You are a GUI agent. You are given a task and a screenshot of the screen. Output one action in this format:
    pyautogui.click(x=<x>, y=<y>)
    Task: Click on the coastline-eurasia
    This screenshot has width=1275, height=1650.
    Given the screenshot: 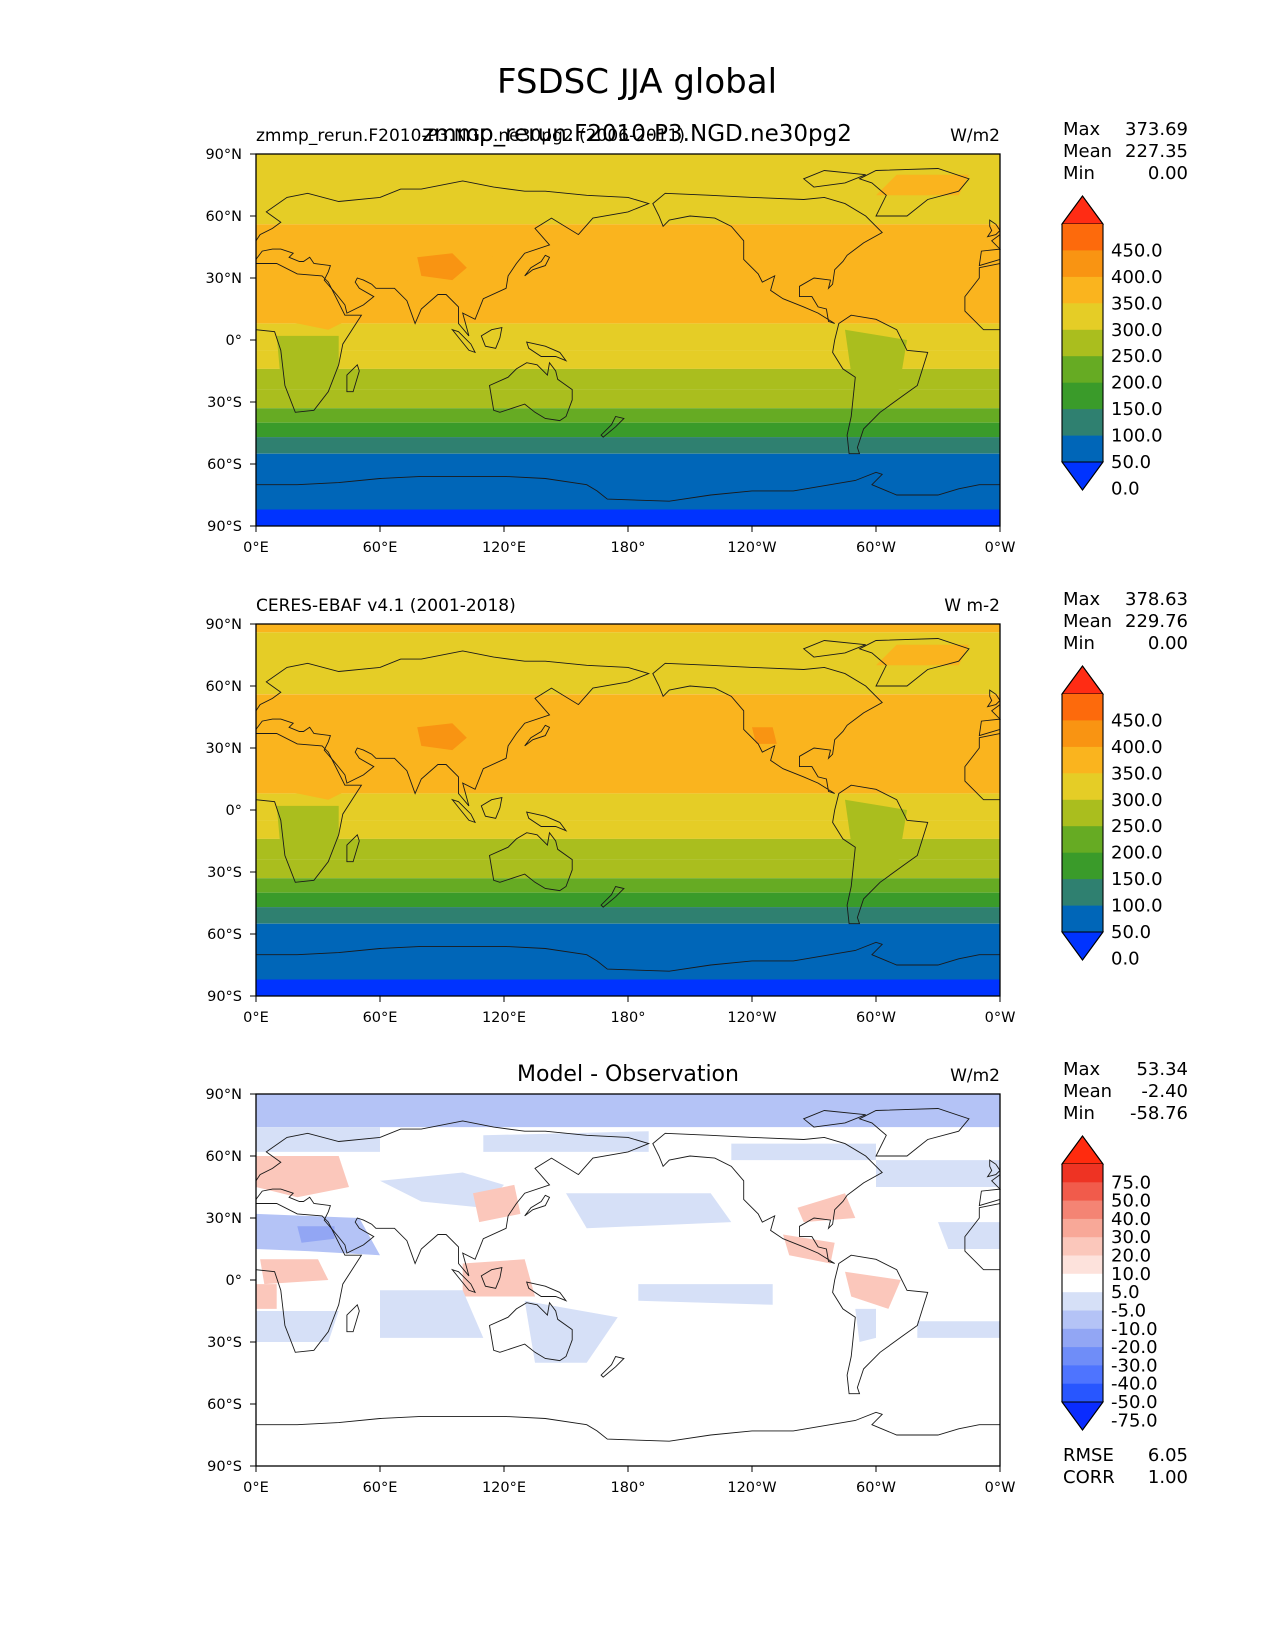 What is the action you would take?
    pyautogui.click(x=453, y=728)
    